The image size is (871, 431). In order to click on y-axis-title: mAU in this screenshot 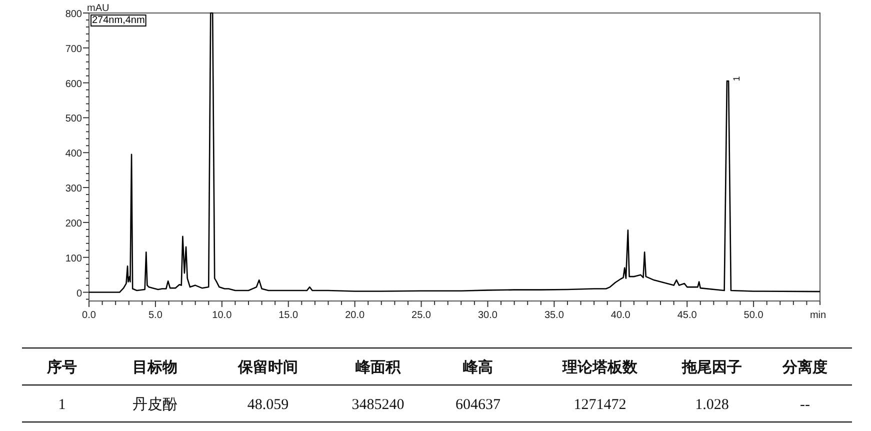, I will do `click(98, 8)`.